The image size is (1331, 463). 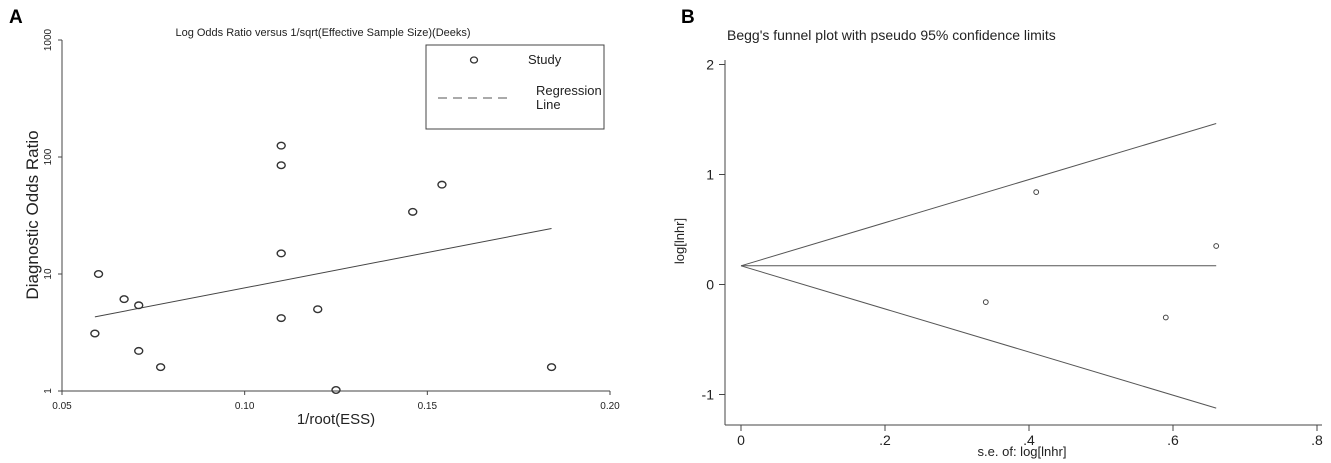 What do you see at coordinates (323, 272) in the screenshot?
I see `chart-a-regression-line` at bounding box center [323, 272].